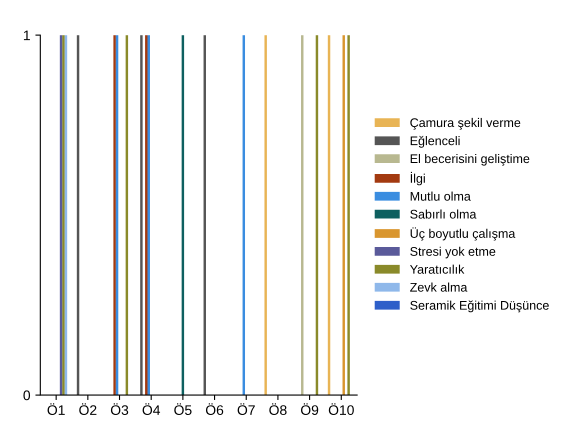  What do you see at coordinates (341, 409) in the screenshot?
I see `x-tick-label: Ö10` at bounding box center [341, 409].